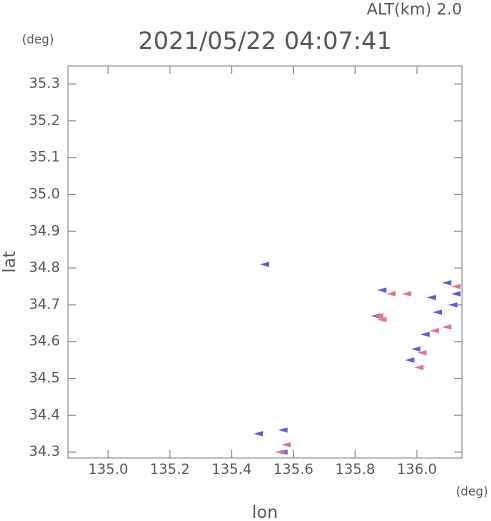 The image size is (491, 521). What do you see at coordinates (265, 41) in the screenshot?
I see `chart-title: 2021/05/22 04:07:41` at bounding box center [265, 41].